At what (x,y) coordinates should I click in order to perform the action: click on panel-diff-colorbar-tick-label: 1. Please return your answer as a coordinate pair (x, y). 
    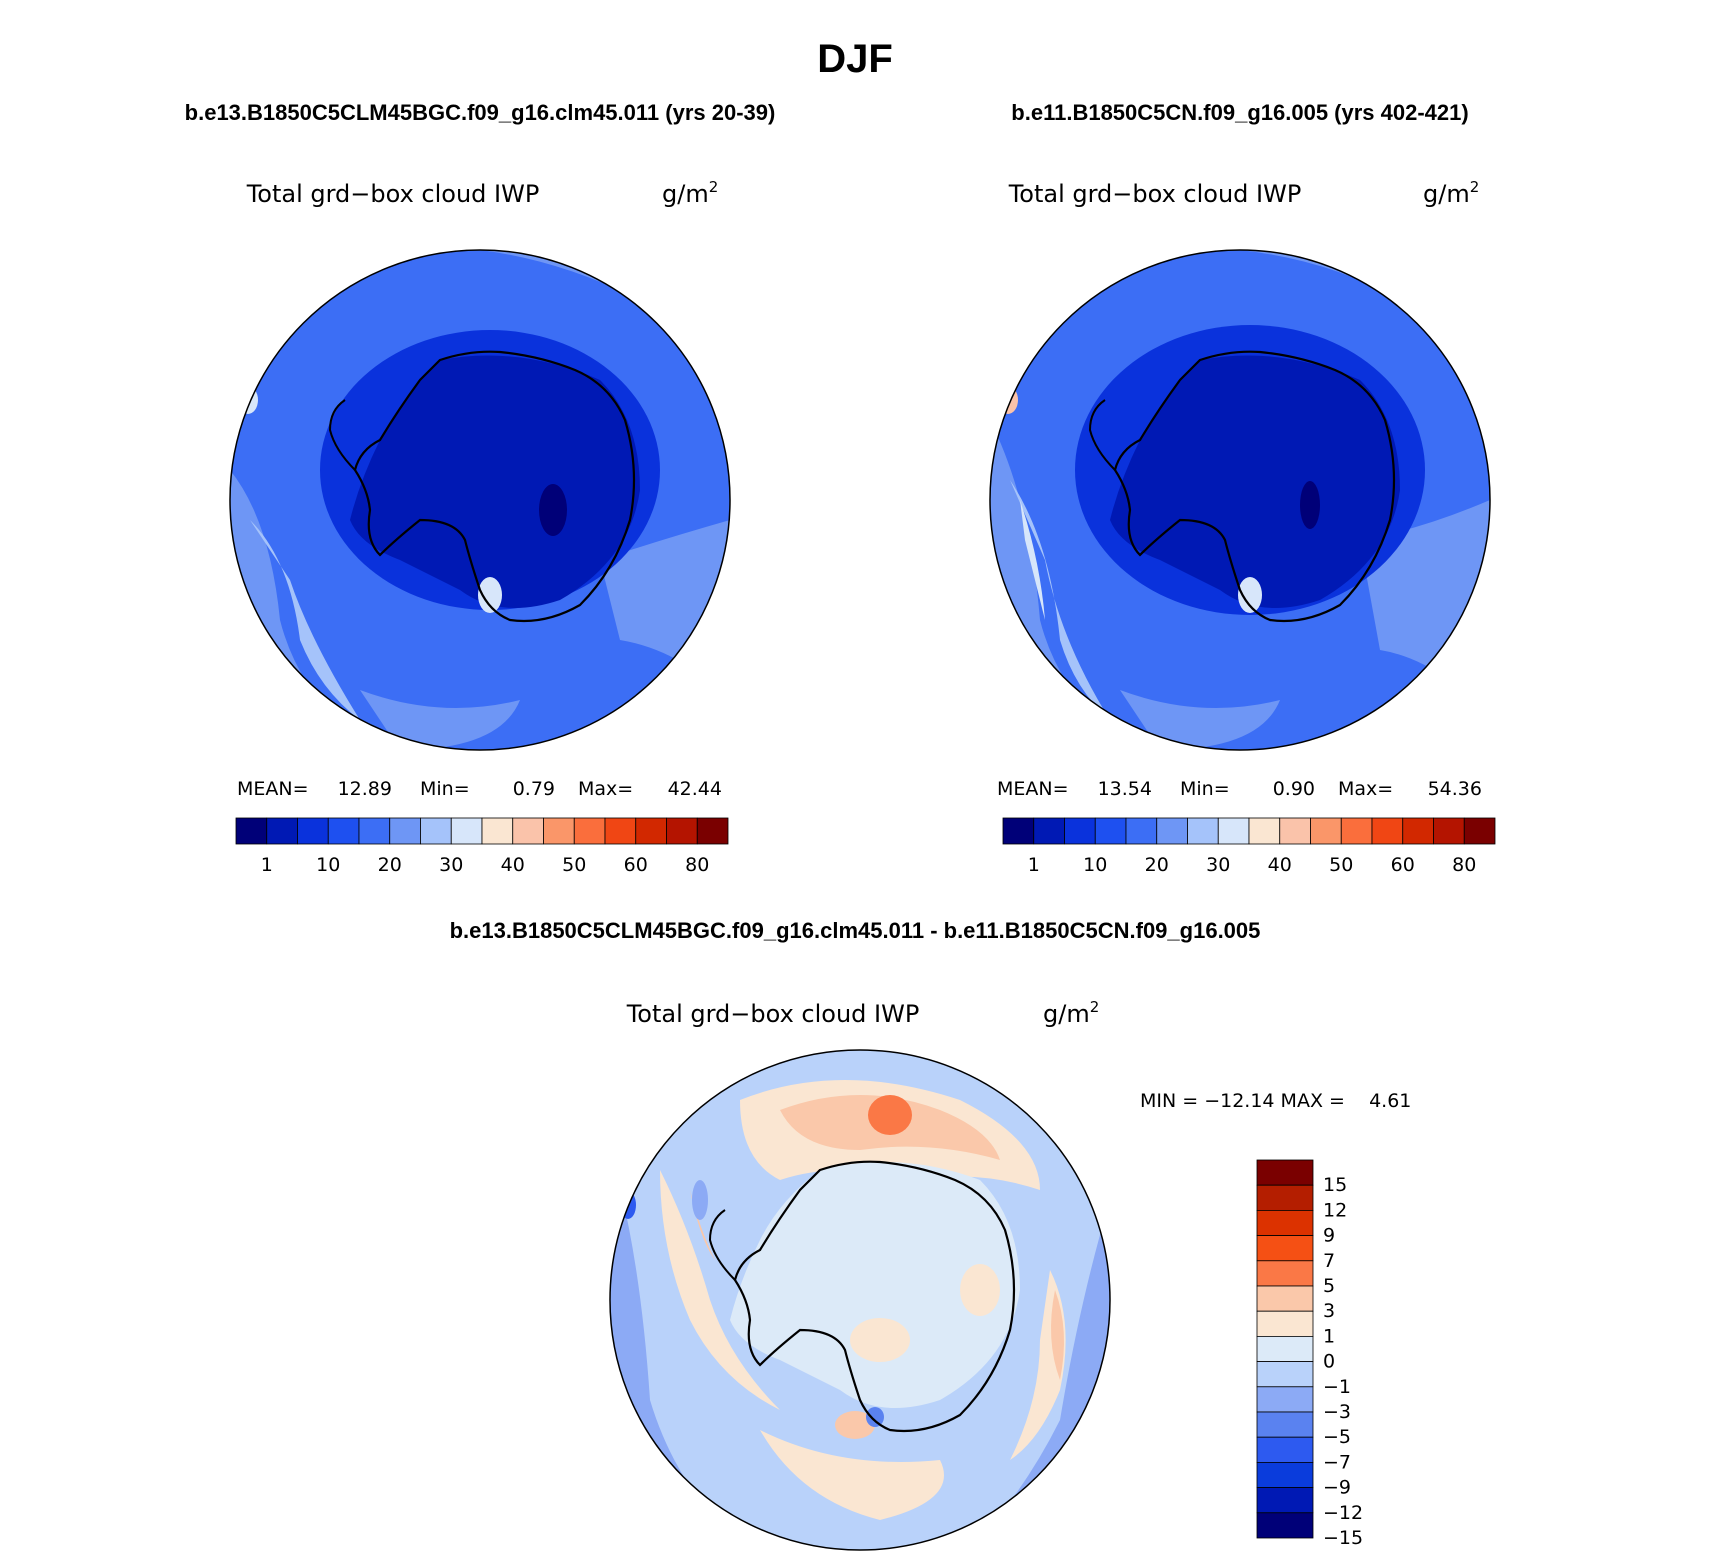
    Looking at the image, I should click on (1329, 1336).